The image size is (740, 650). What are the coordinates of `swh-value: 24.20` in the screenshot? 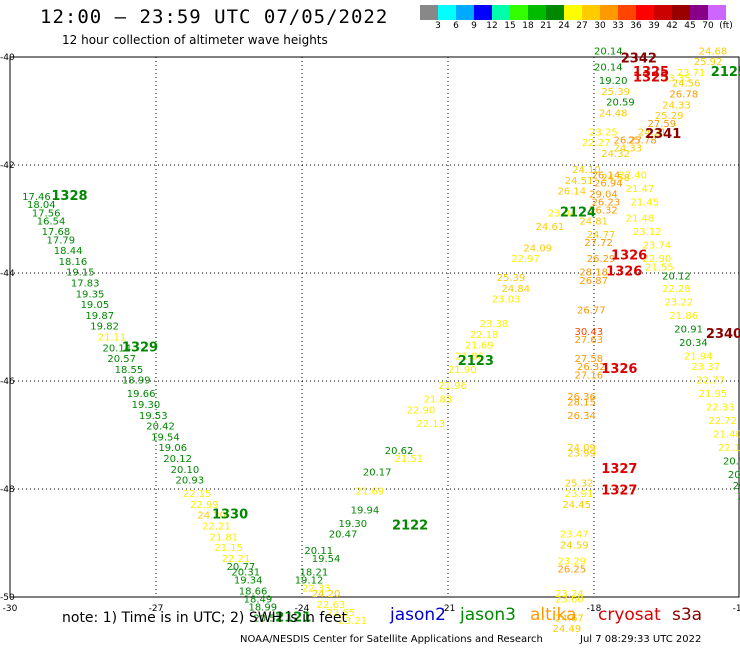 It's located at (211, 516).